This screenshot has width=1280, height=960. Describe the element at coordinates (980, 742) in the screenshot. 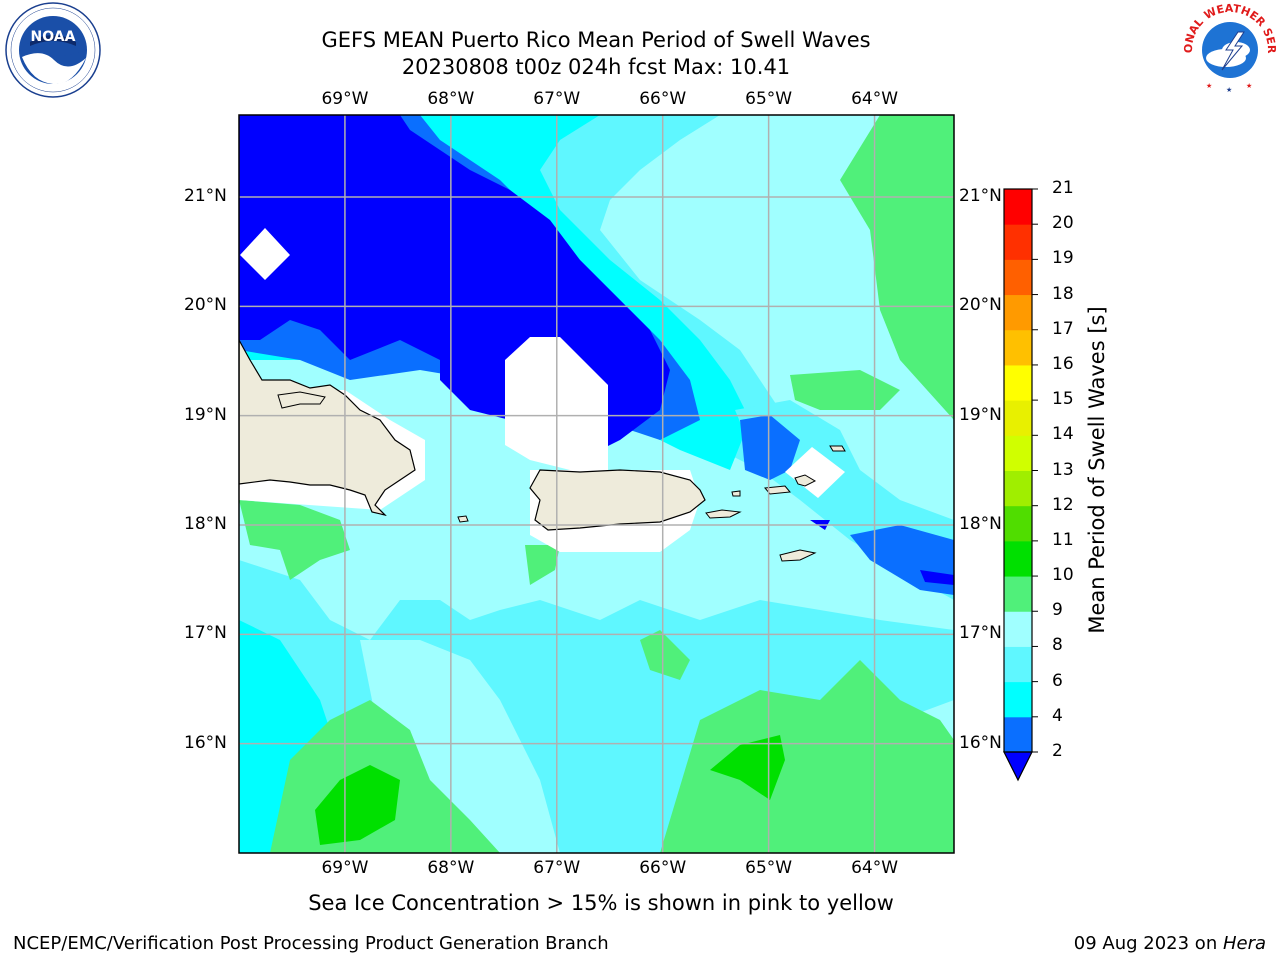

I see `lat-tick-right: 16°N` at that location.